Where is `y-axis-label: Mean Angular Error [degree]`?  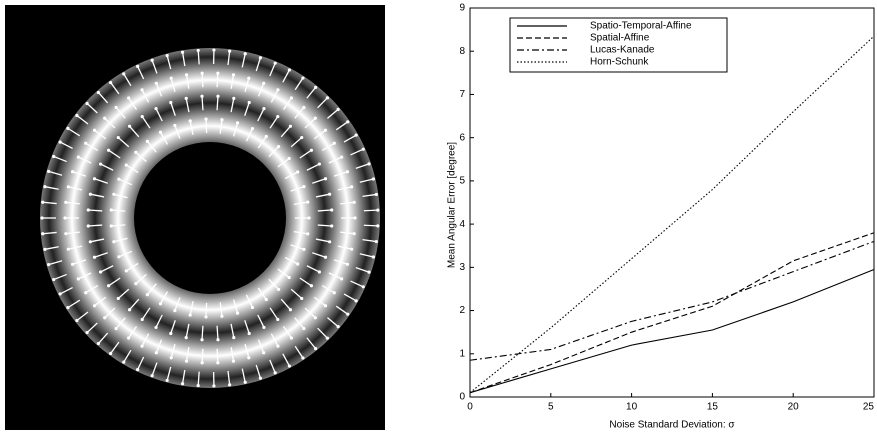
y-axis-label: Mean Angular Error [degree] is located at coordinates (452, 205).